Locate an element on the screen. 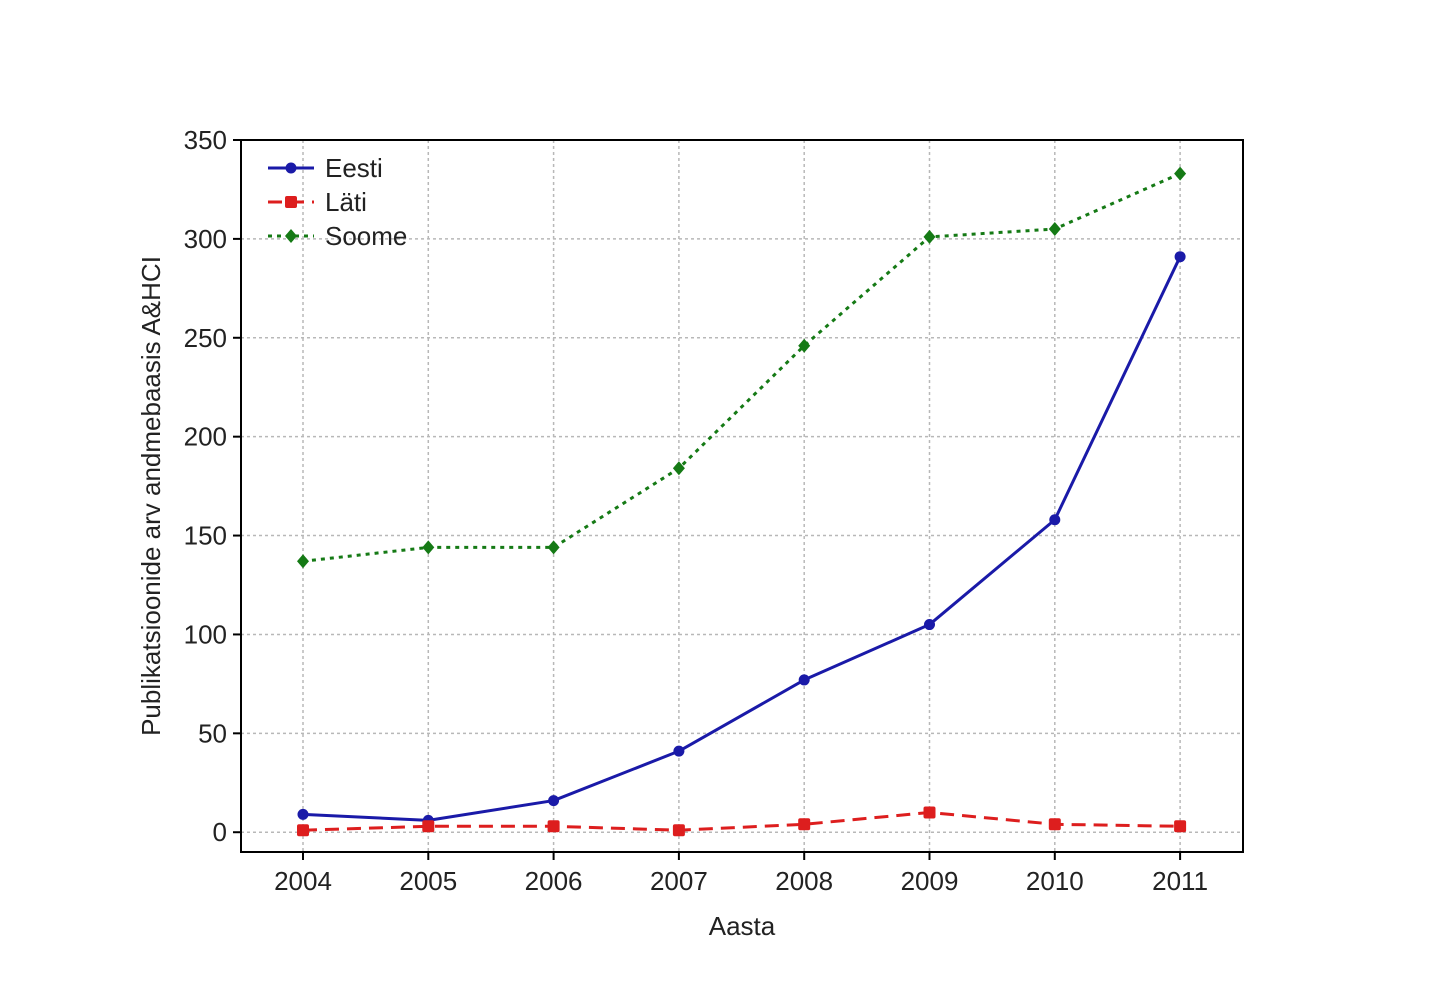 The height and width of the screenshot is (992, 1442). legend-entry-soome: Soome is located at coordinates (337, 236).